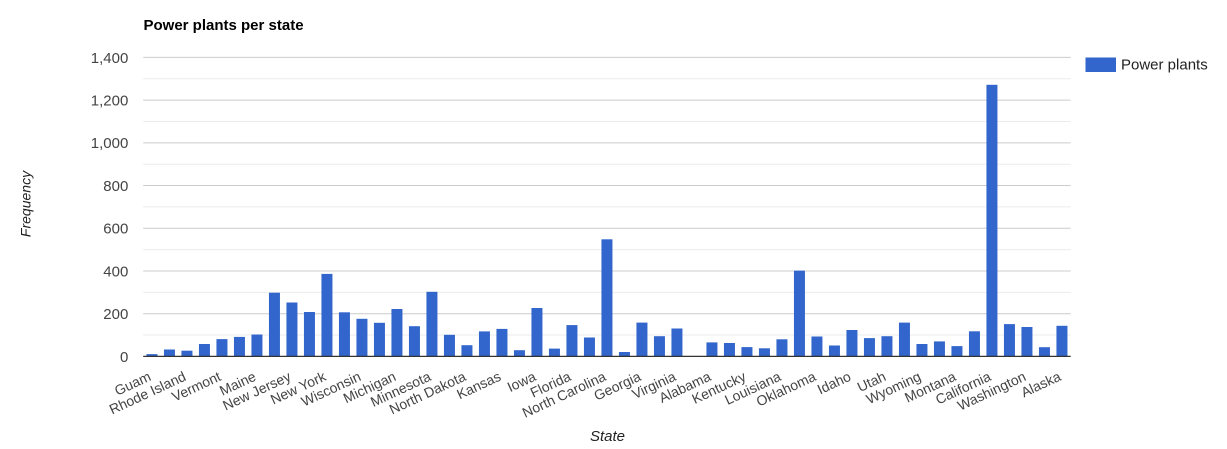 This screenshot has width=1227, height=449. I want to click on svg-text: 0, so click(124, 357).